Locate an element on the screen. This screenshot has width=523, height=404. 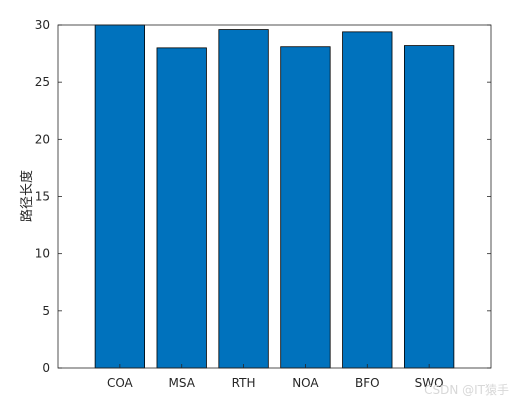
bar-bfo is located at coordinates (367, 200).